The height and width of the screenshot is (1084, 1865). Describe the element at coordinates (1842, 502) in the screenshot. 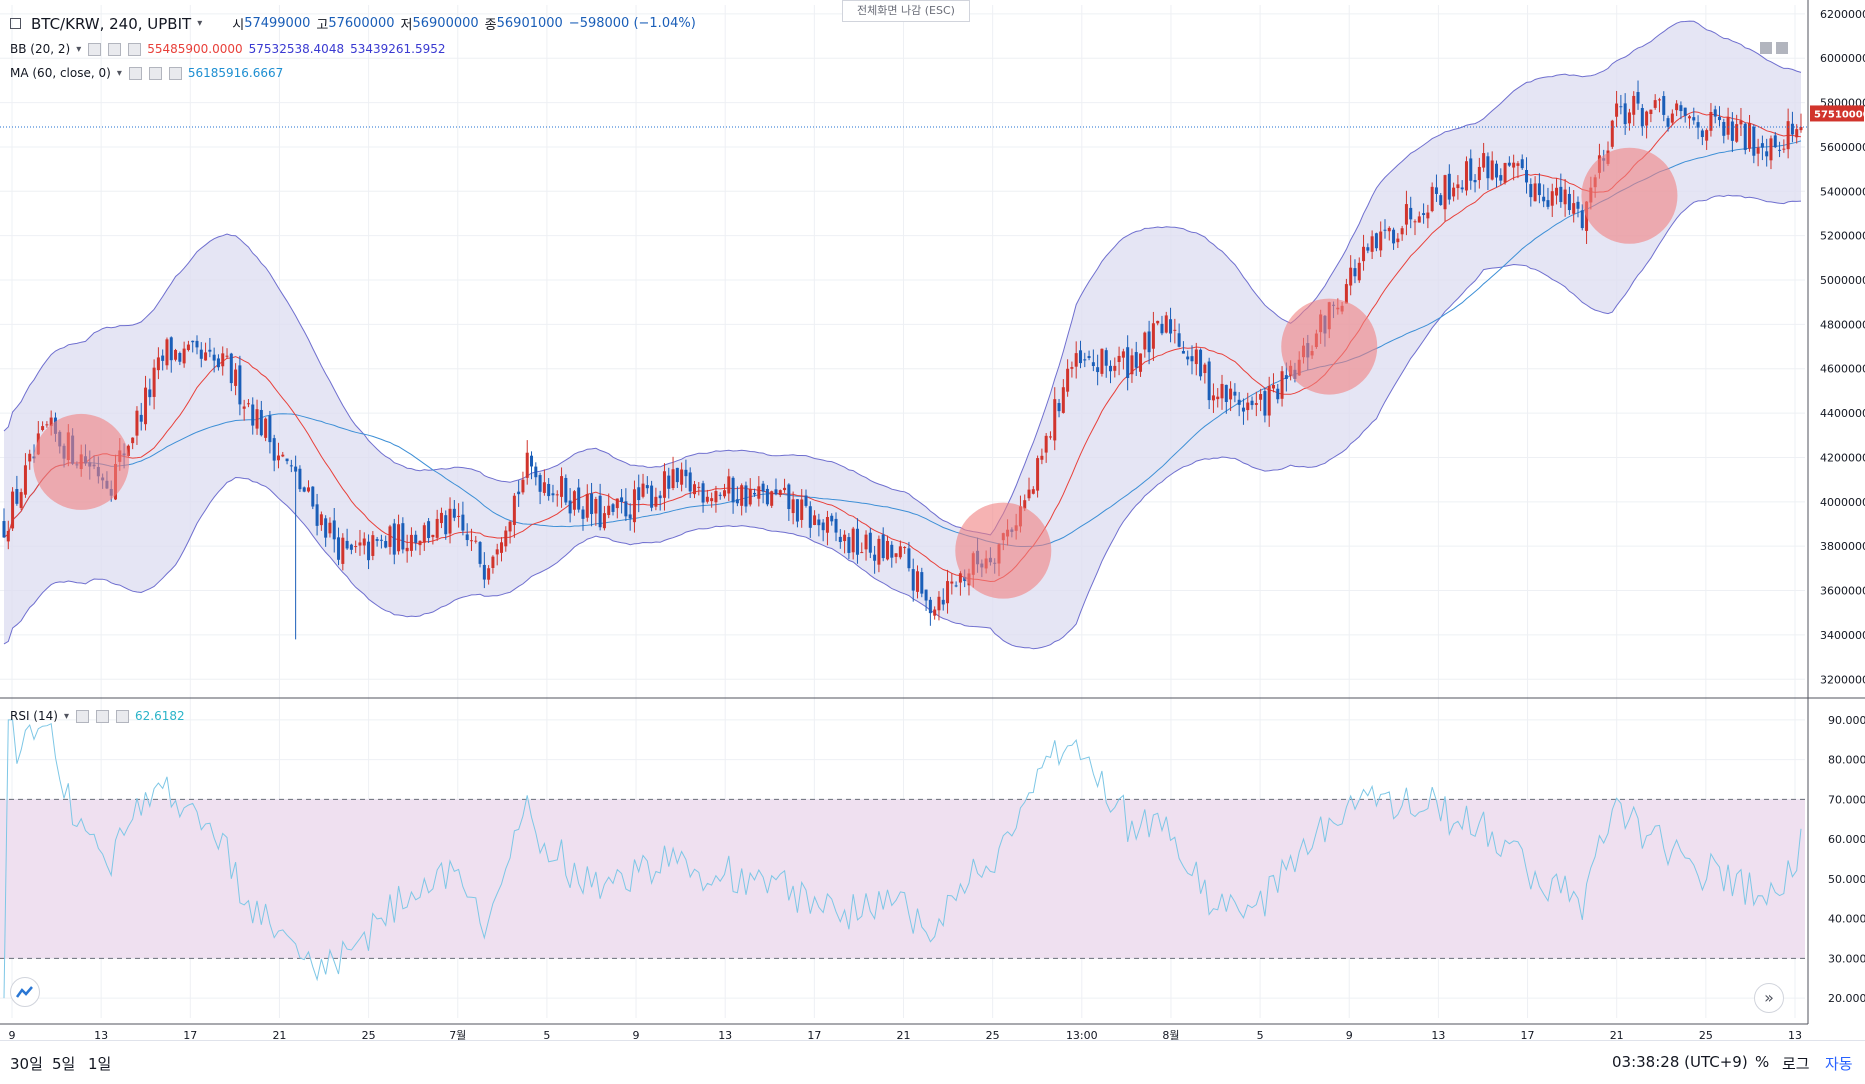

I see `y-tick-label: 40000000` at that location.